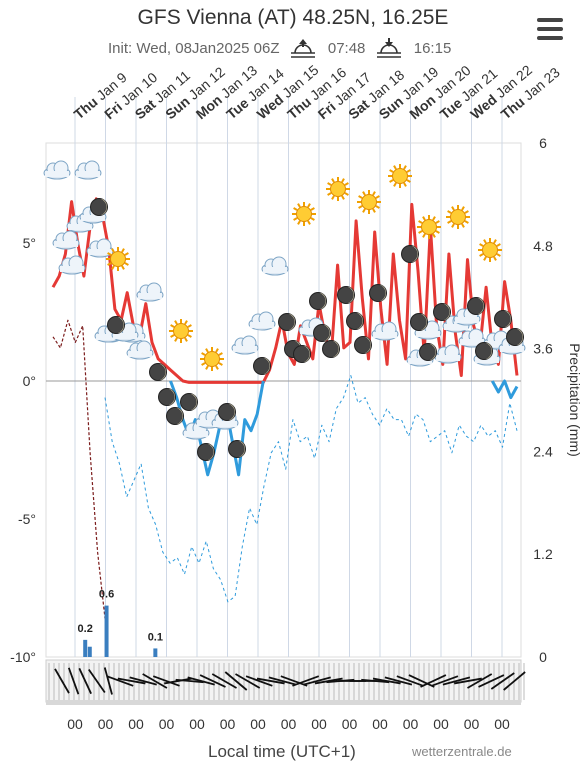 This screenshot has height=768, width=586. Describe the element at coordinates (346, 48) in the screenshot. I see `sunrise-time: 07:48` at that location.